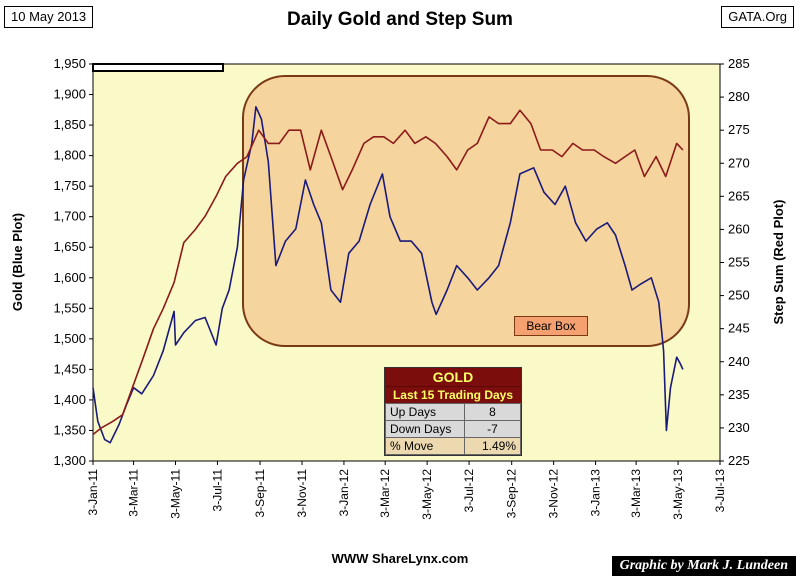 The height and width of the screenshot is (580, 800). I want to click on y-tick-label: 1,300, so click(69, 460).